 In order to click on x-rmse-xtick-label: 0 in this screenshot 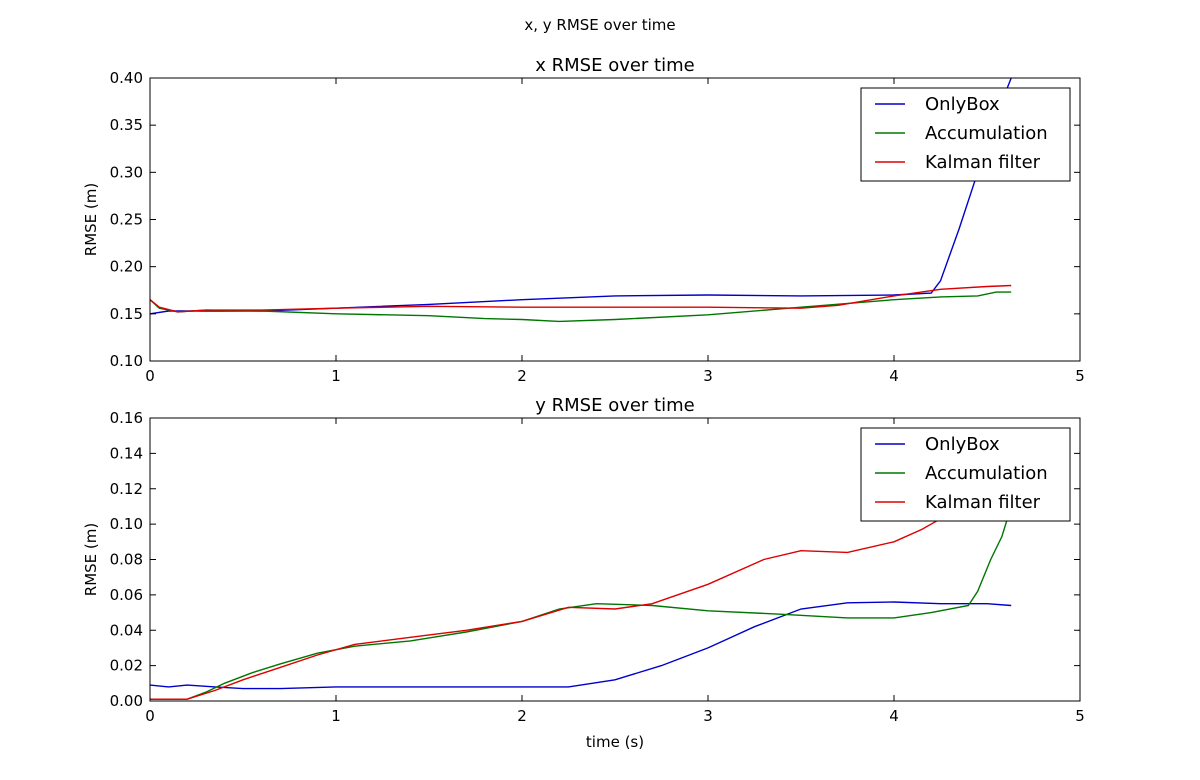, I will do `click(150, 376)`.